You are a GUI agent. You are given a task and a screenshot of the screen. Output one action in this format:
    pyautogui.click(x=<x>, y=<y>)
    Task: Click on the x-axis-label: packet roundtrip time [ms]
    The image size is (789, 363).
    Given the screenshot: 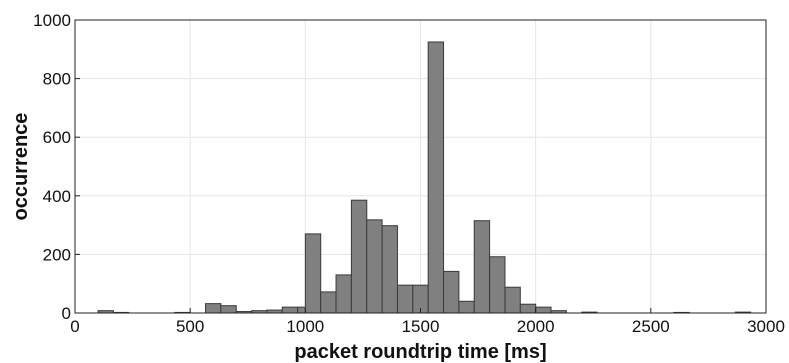 What is the action you would take?
    pyautogui.click(x=420, y=352)
    